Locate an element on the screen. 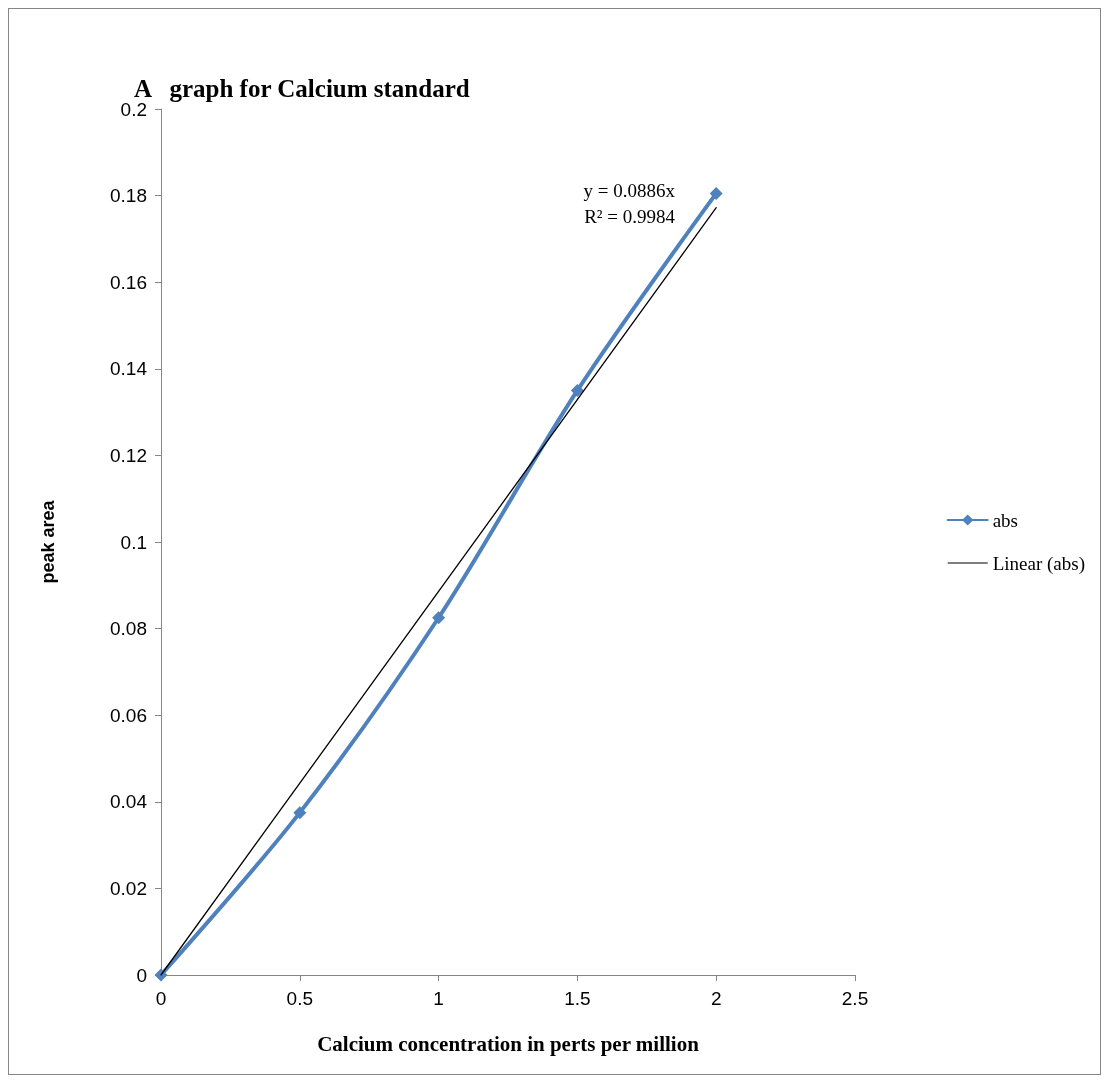 The height and width of the screenshot is (1083, 1109). x-tick-label: 0 is located at coordinates (161, 998).